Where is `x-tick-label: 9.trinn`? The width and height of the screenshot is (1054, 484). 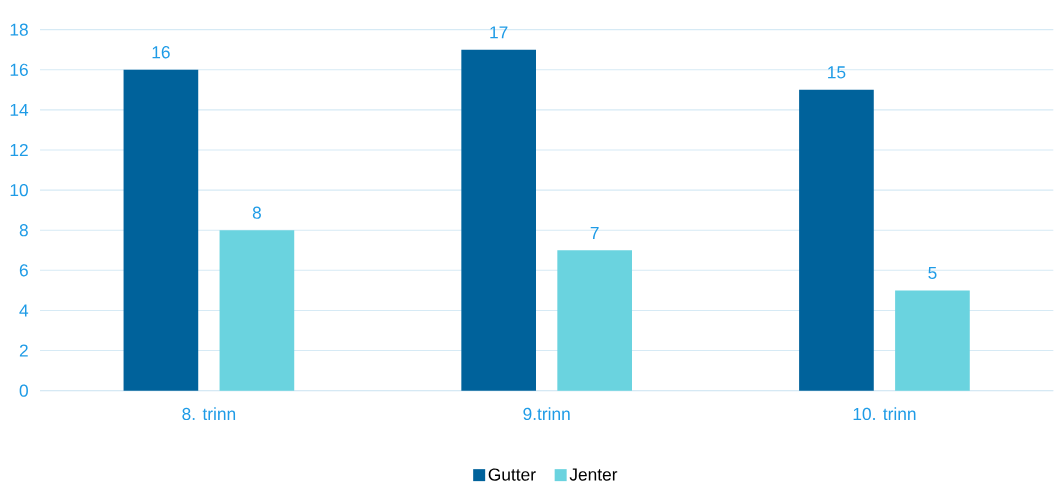
x-tick-label: 9.trinn is located at coordinates (546, 414).